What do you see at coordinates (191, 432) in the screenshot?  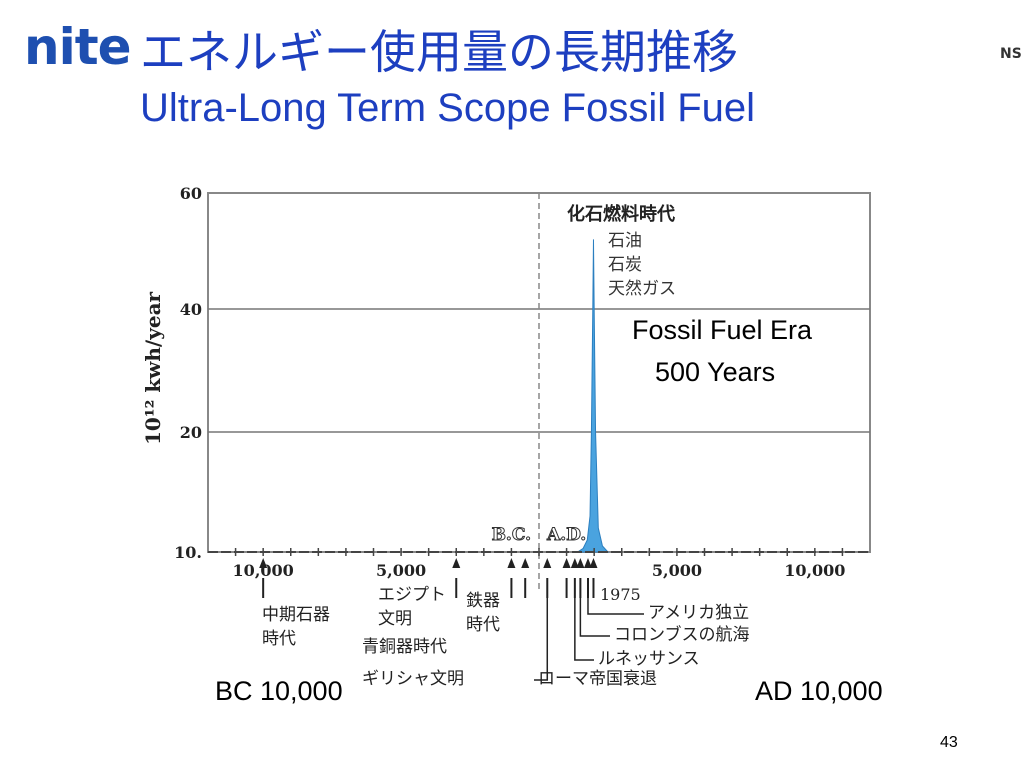 I see `y-tick-label: 20` at bounding box center [191, 432].